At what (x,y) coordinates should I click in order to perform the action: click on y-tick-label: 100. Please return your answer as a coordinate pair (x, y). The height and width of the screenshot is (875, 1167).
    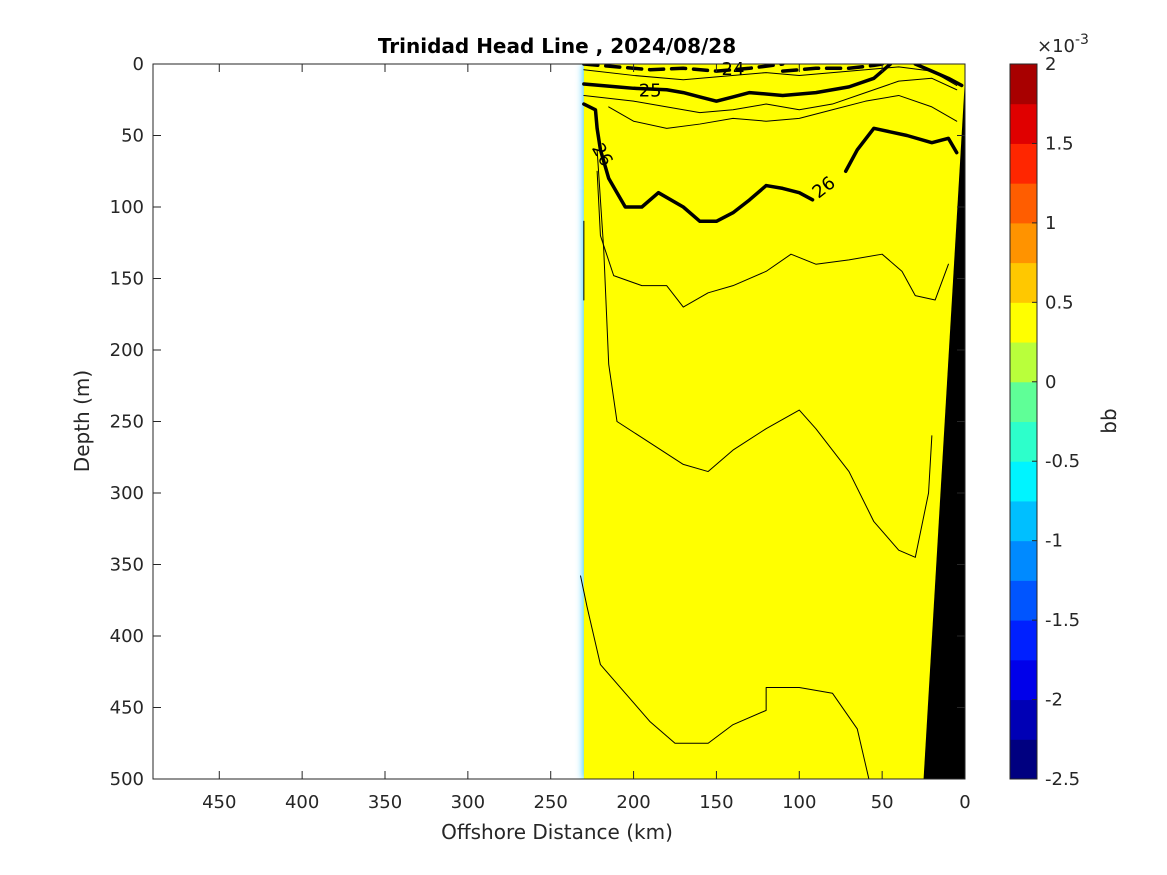
    Looking at the image, I should click on (127, 207).